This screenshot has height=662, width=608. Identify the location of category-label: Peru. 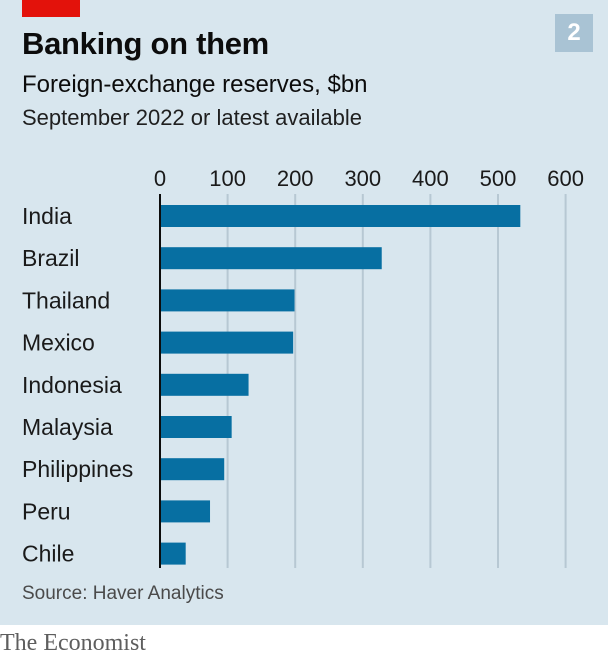
(46, 511).